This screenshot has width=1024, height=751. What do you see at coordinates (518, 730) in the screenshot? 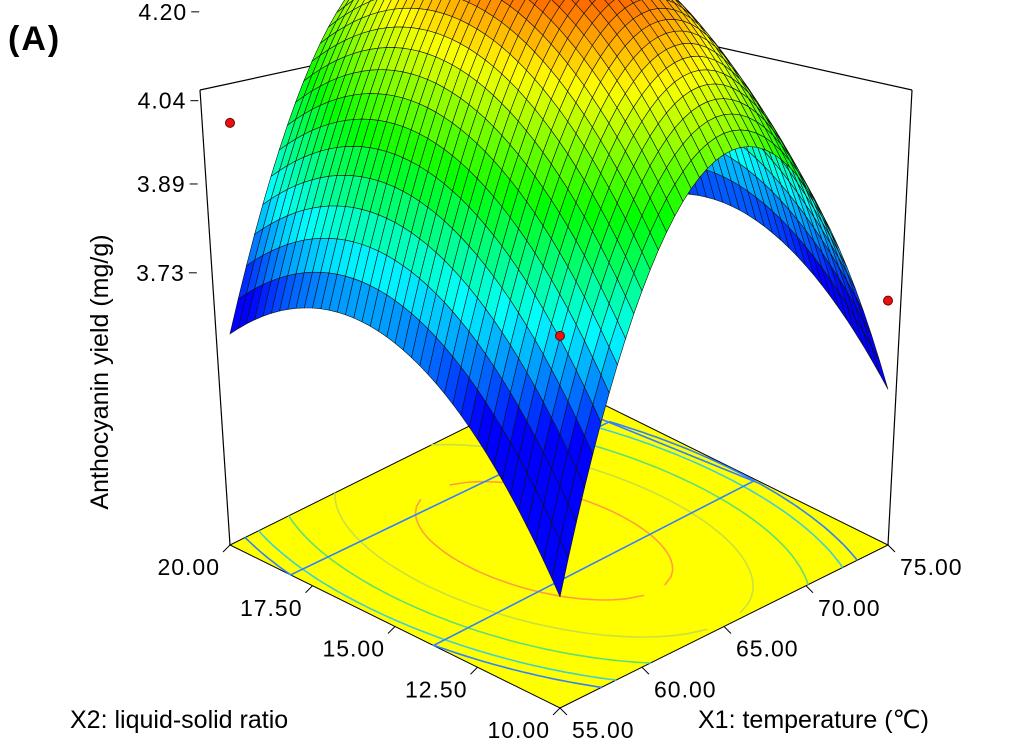
I see `x2-tick-label: 10.00` at bounding box center [518, 730].